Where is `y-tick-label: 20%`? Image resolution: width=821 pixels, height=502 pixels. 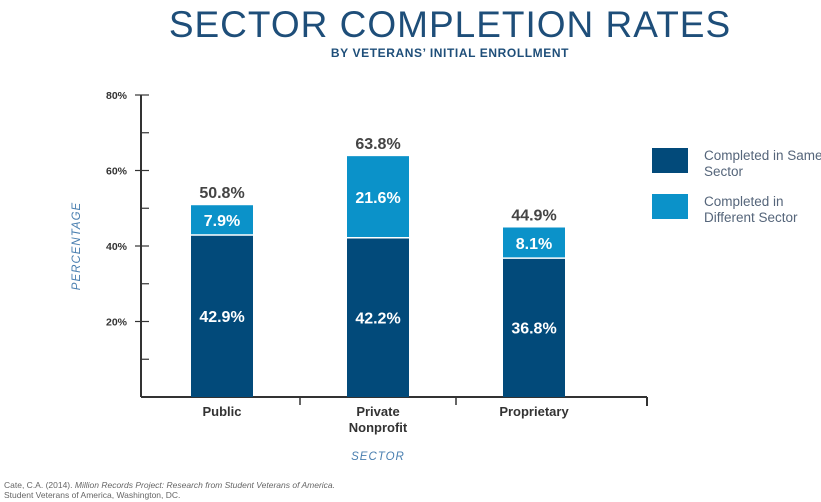
y-tick-label: 20% is located at coordinates (117, 323).